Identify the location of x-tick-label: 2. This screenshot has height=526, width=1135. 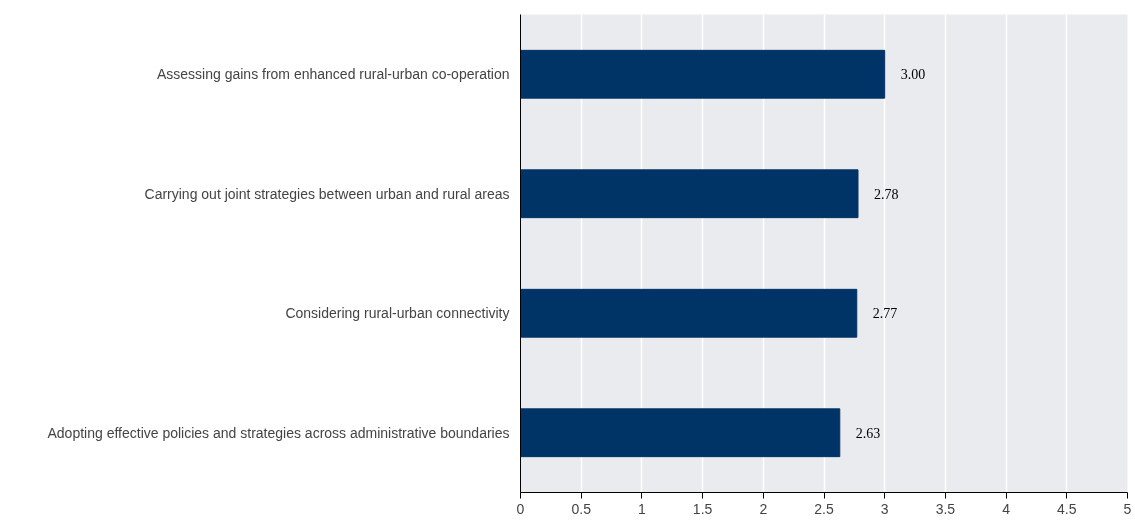
(763, 508).